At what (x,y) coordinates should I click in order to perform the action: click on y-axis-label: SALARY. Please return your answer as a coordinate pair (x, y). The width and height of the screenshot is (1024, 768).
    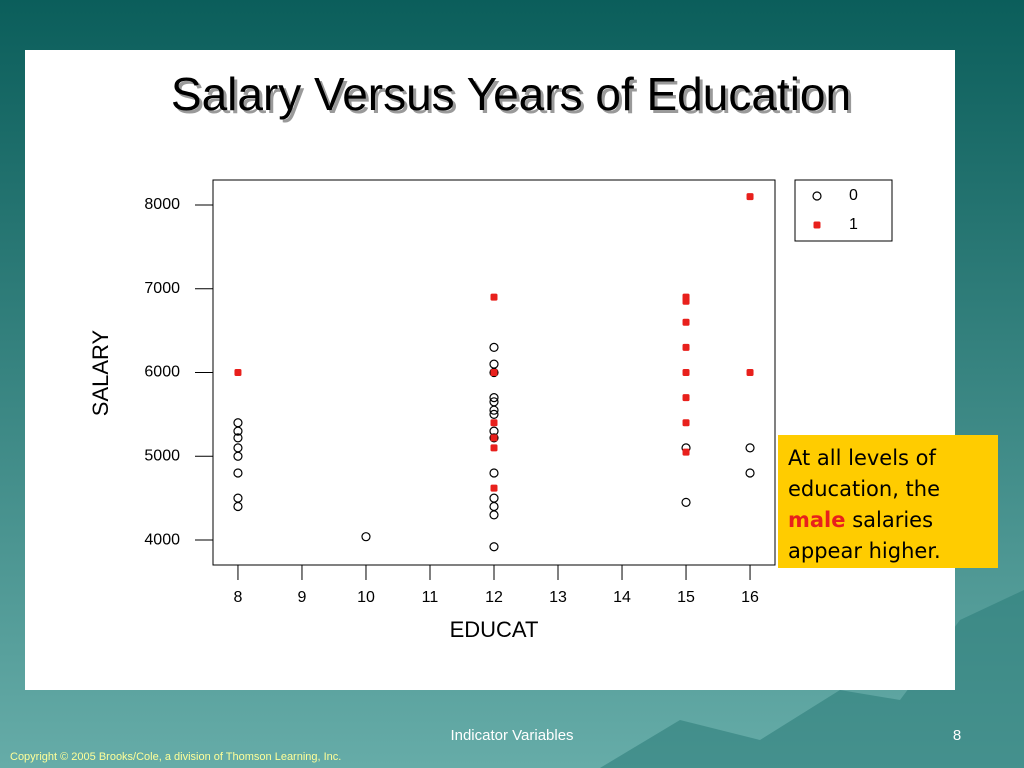
    Looking at the image, I should click on (100, 372).